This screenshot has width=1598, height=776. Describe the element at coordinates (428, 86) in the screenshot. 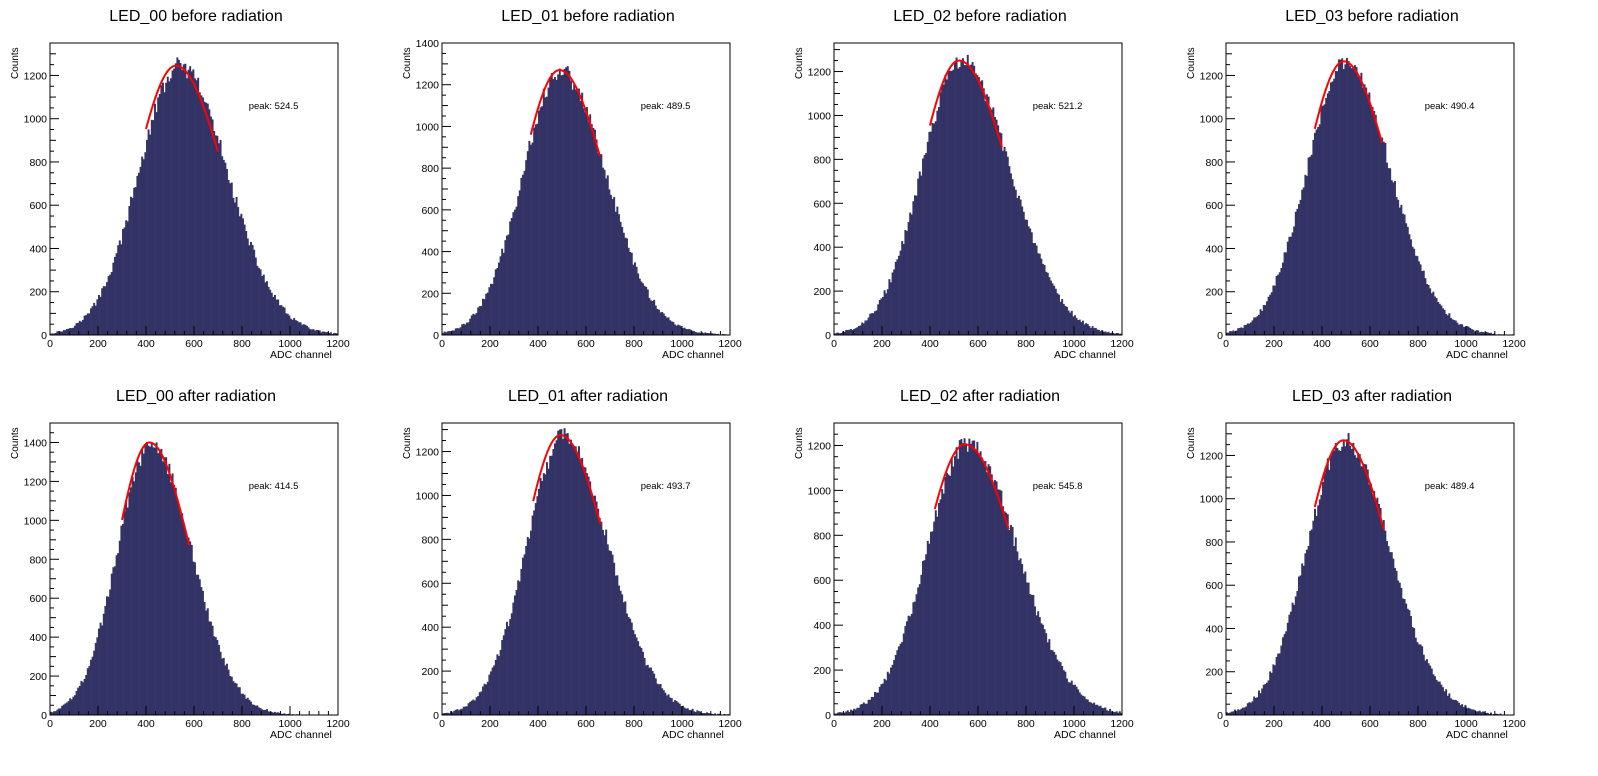

I see `y-tick-label: 1200` at that location.